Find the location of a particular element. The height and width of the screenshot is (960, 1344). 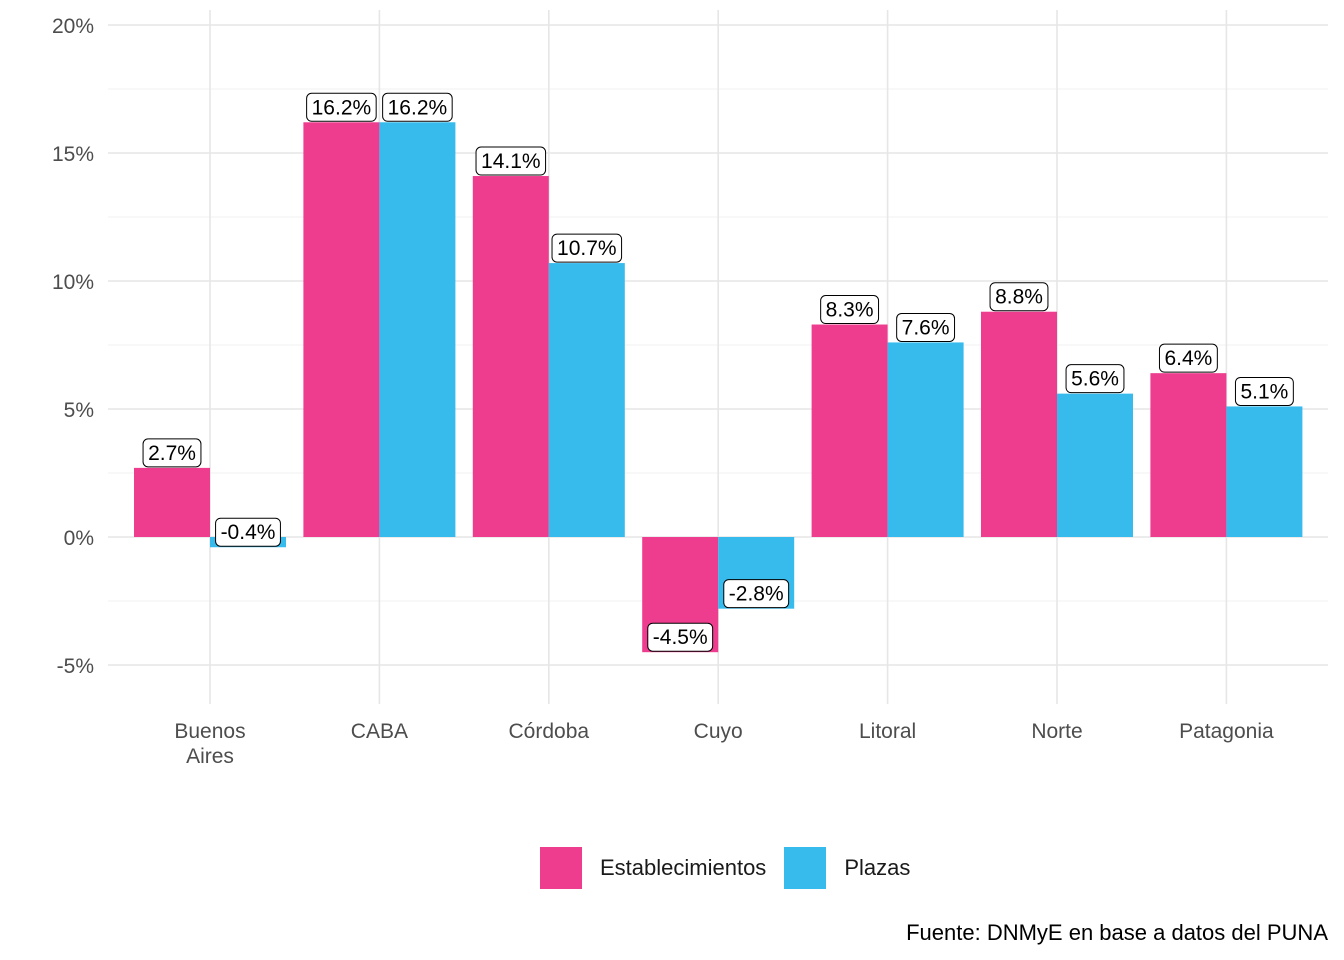

data-label-text: 2.7% is located at coordinates (172, 453).